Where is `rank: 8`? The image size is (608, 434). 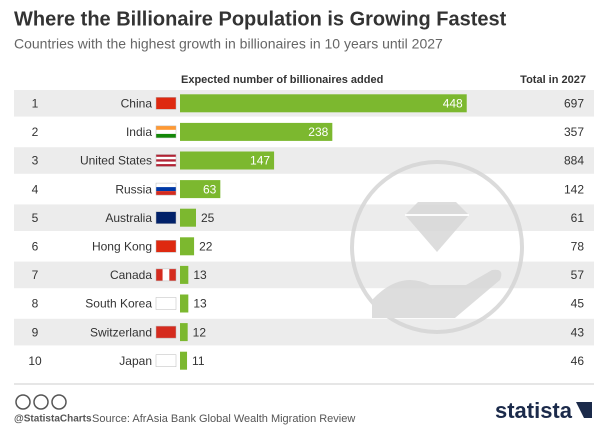 rank: 8 is located at coordinates (35, 304).